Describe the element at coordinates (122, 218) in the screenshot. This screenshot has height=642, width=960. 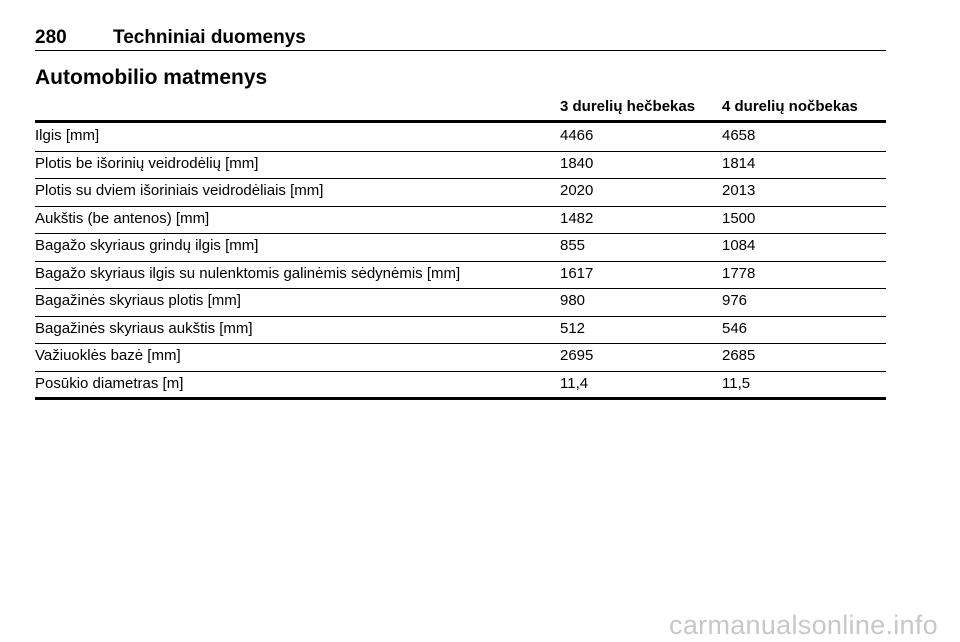
I see `row-label: Aukštis (be antenos) [mm]` at that location.